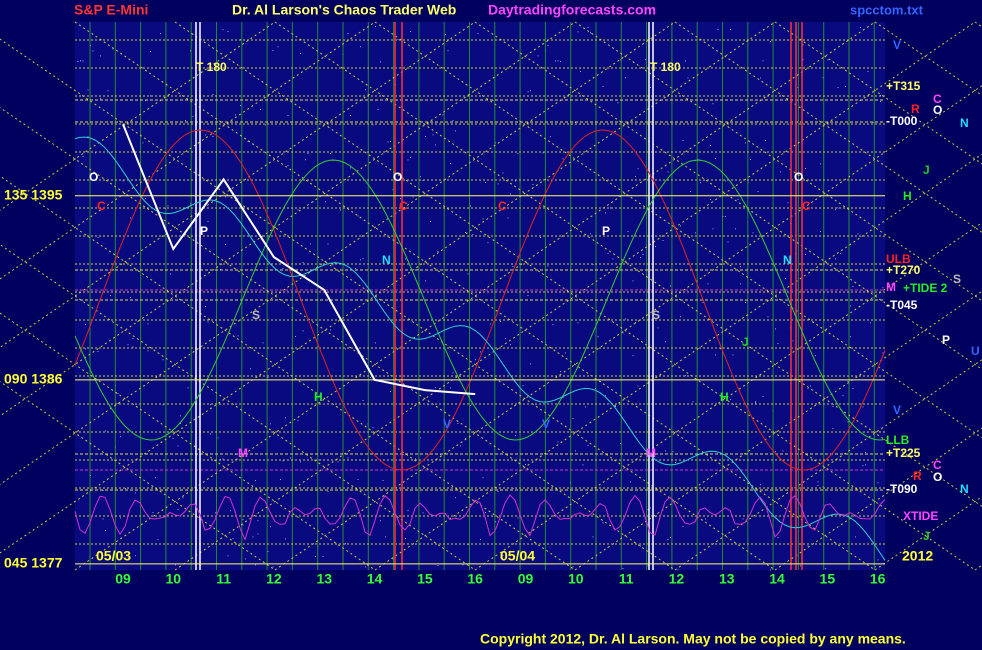 This screenshot has height=650, width=982. What do you see at coordinates (576, 579) in the screenshot?
I see `x-tick-label: 10` at bounding box center [576, 579].